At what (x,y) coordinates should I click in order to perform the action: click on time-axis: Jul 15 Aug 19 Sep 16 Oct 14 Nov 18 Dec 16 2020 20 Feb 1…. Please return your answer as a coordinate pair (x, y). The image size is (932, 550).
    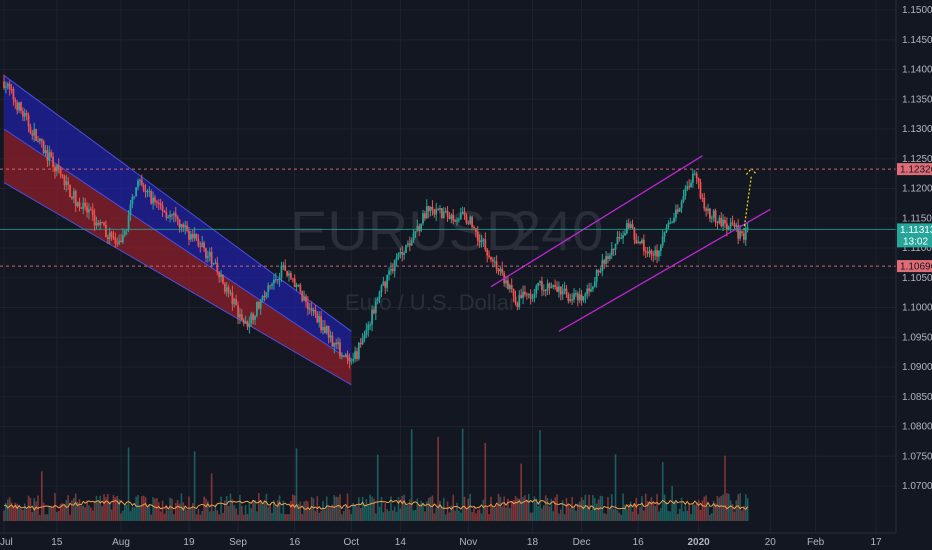
    Looking at the image, I should click on (441, 542).